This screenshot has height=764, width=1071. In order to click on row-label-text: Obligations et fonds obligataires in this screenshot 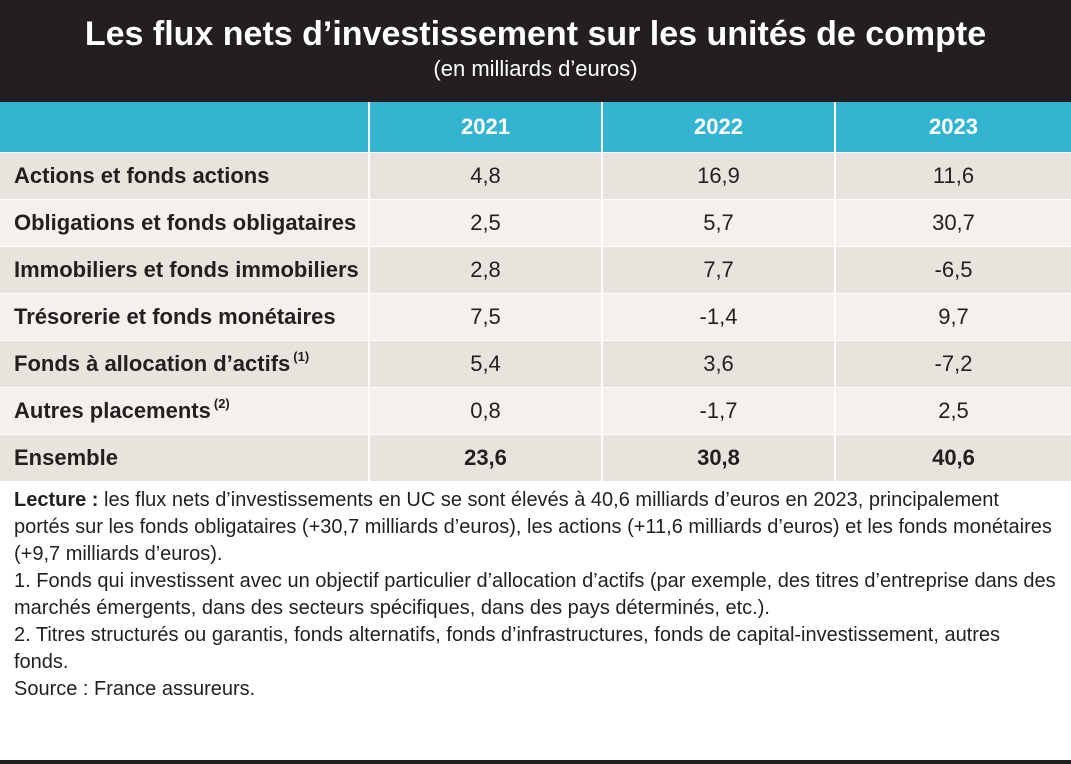, I will do `click(185, 222)`.